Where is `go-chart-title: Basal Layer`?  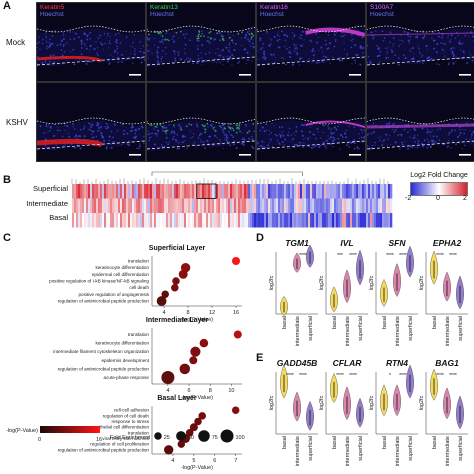 go-chart-title: Basal Layer is located at coordinates (177, 398).